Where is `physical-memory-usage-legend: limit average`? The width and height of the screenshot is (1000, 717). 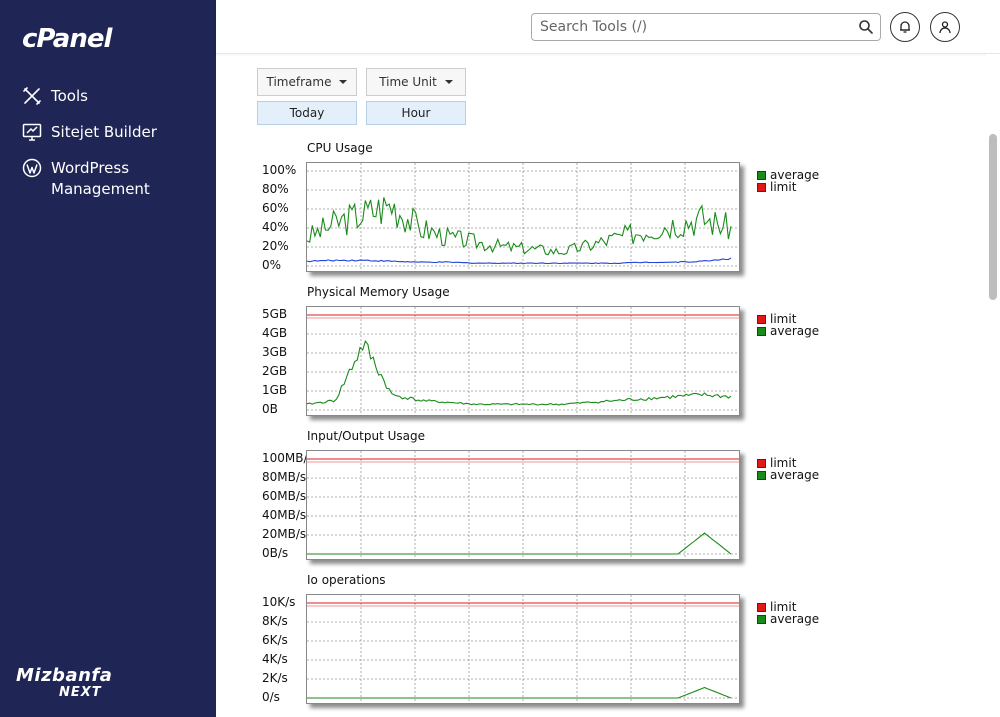 physical-memory-usage-legend: limit average is located at coordinates (788, 325).